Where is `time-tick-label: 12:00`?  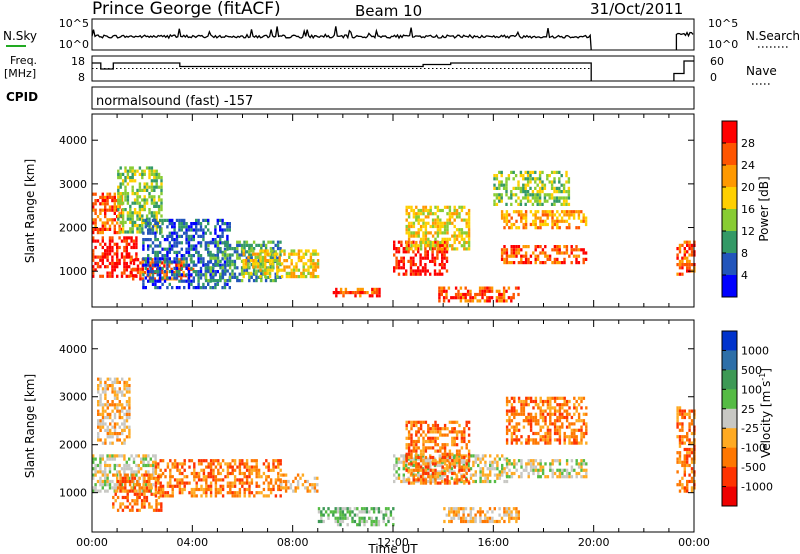 time-tick-label: 12:00 is located at coordinates (393, 542).